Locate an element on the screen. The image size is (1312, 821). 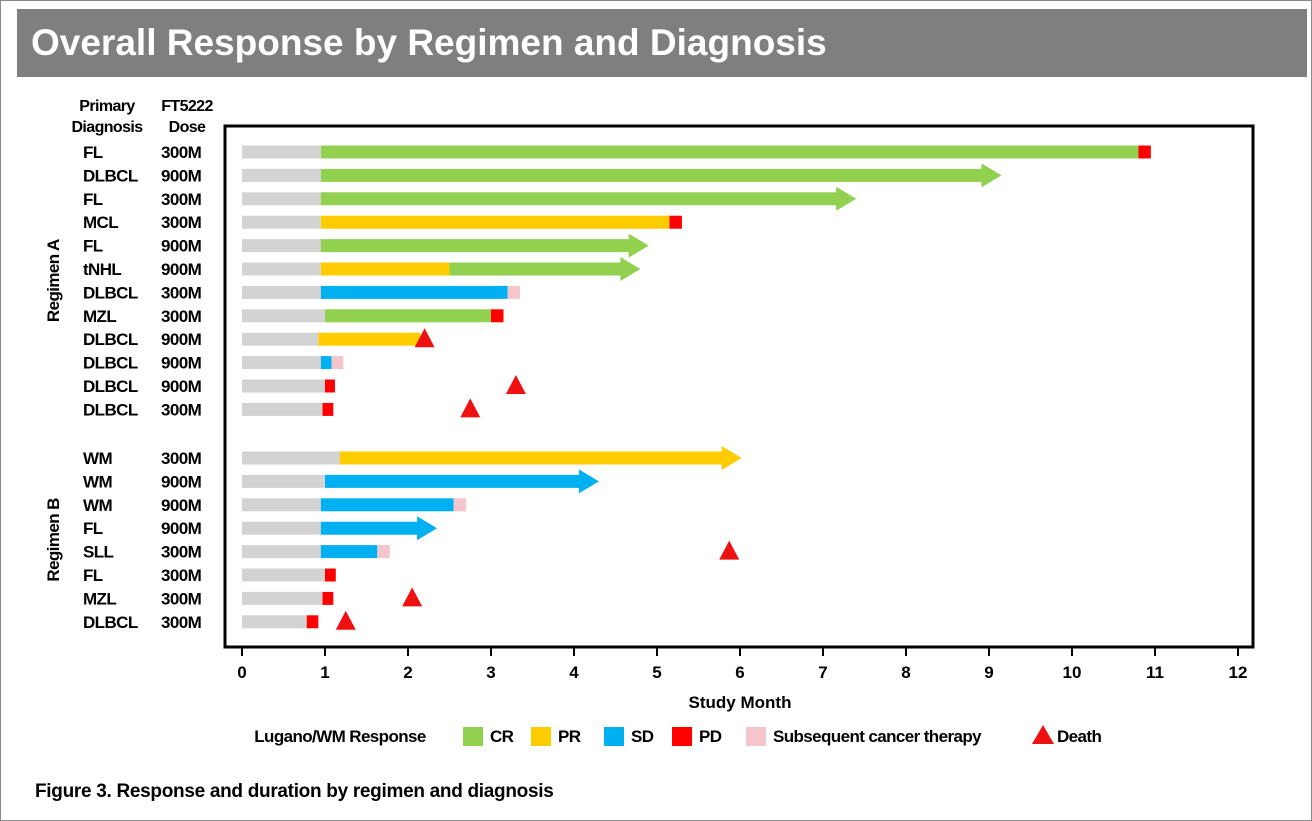
patient-row: WM 300M is located at coordinates (412, 458).